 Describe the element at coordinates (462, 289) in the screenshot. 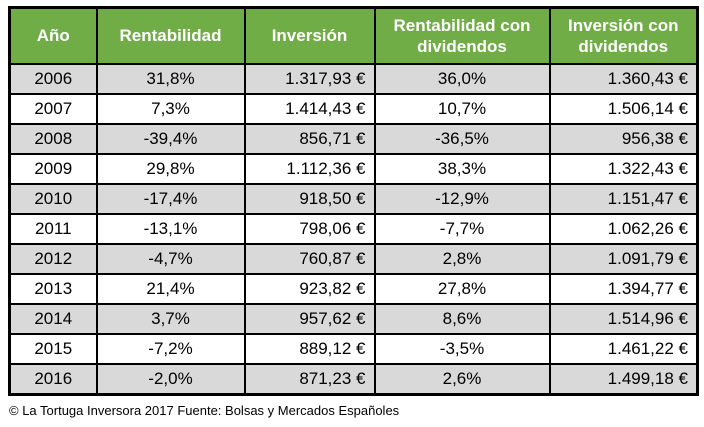

I see `cell-rentabilidad-con-dividendos: 27,8%` at that location.